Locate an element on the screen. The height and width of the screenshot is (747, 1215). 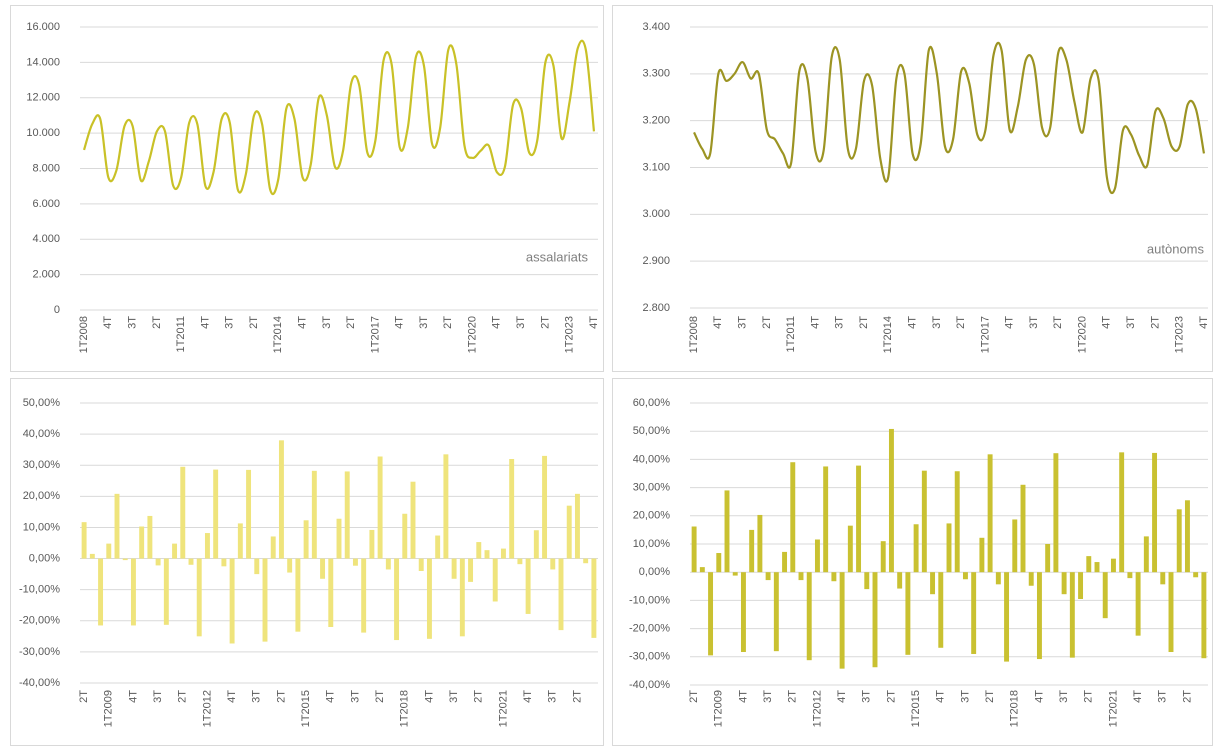
y-tick-label: 2.900 is located at coordinates (656, 261).